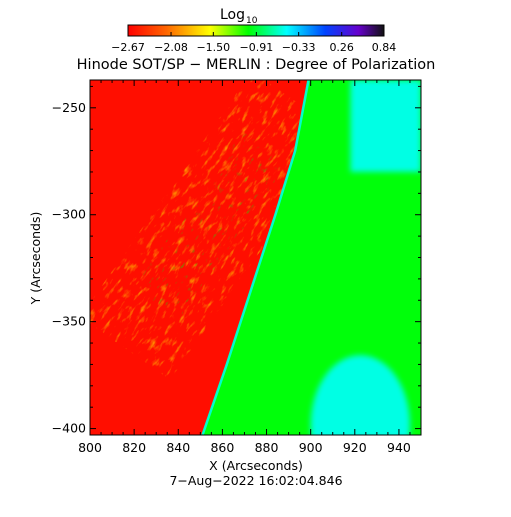  I want to click on x-tick-label: 860, so click(222, 447).